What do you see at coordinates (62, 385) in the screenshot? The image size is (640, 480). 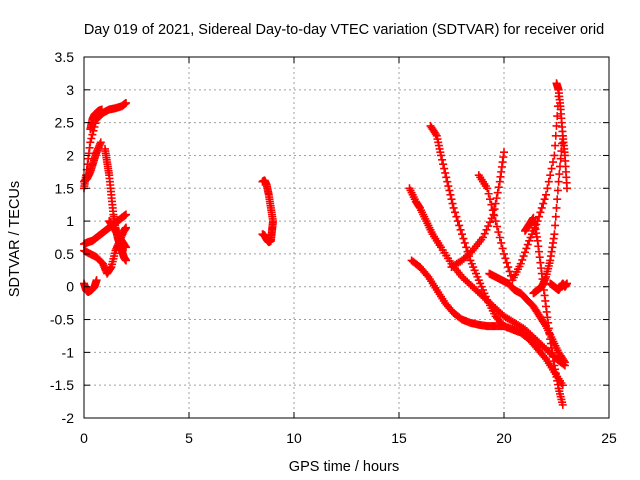 I see `y-tick-label: -1.5` at bounding box center [62, 385].